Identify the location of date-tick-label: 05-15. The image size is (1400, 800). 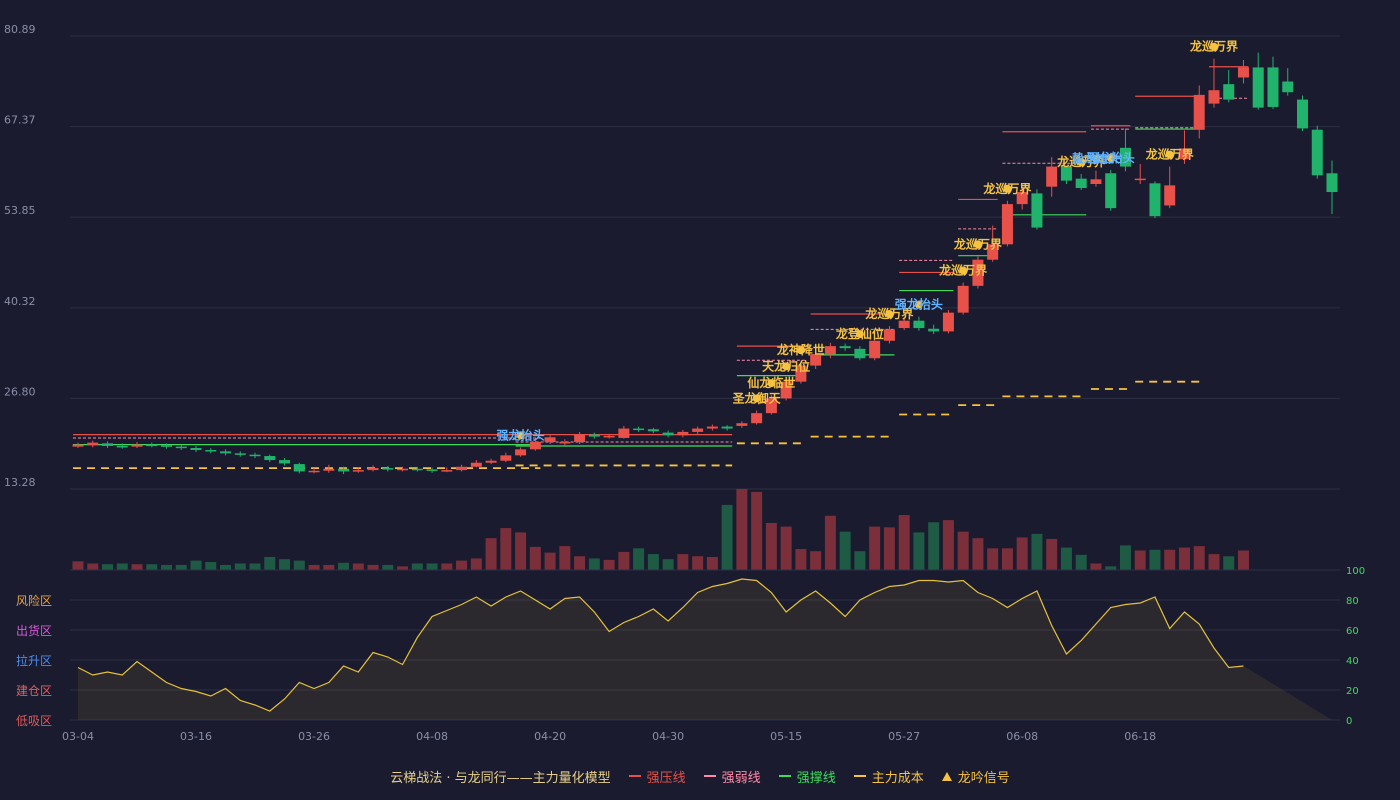
(786, 736).